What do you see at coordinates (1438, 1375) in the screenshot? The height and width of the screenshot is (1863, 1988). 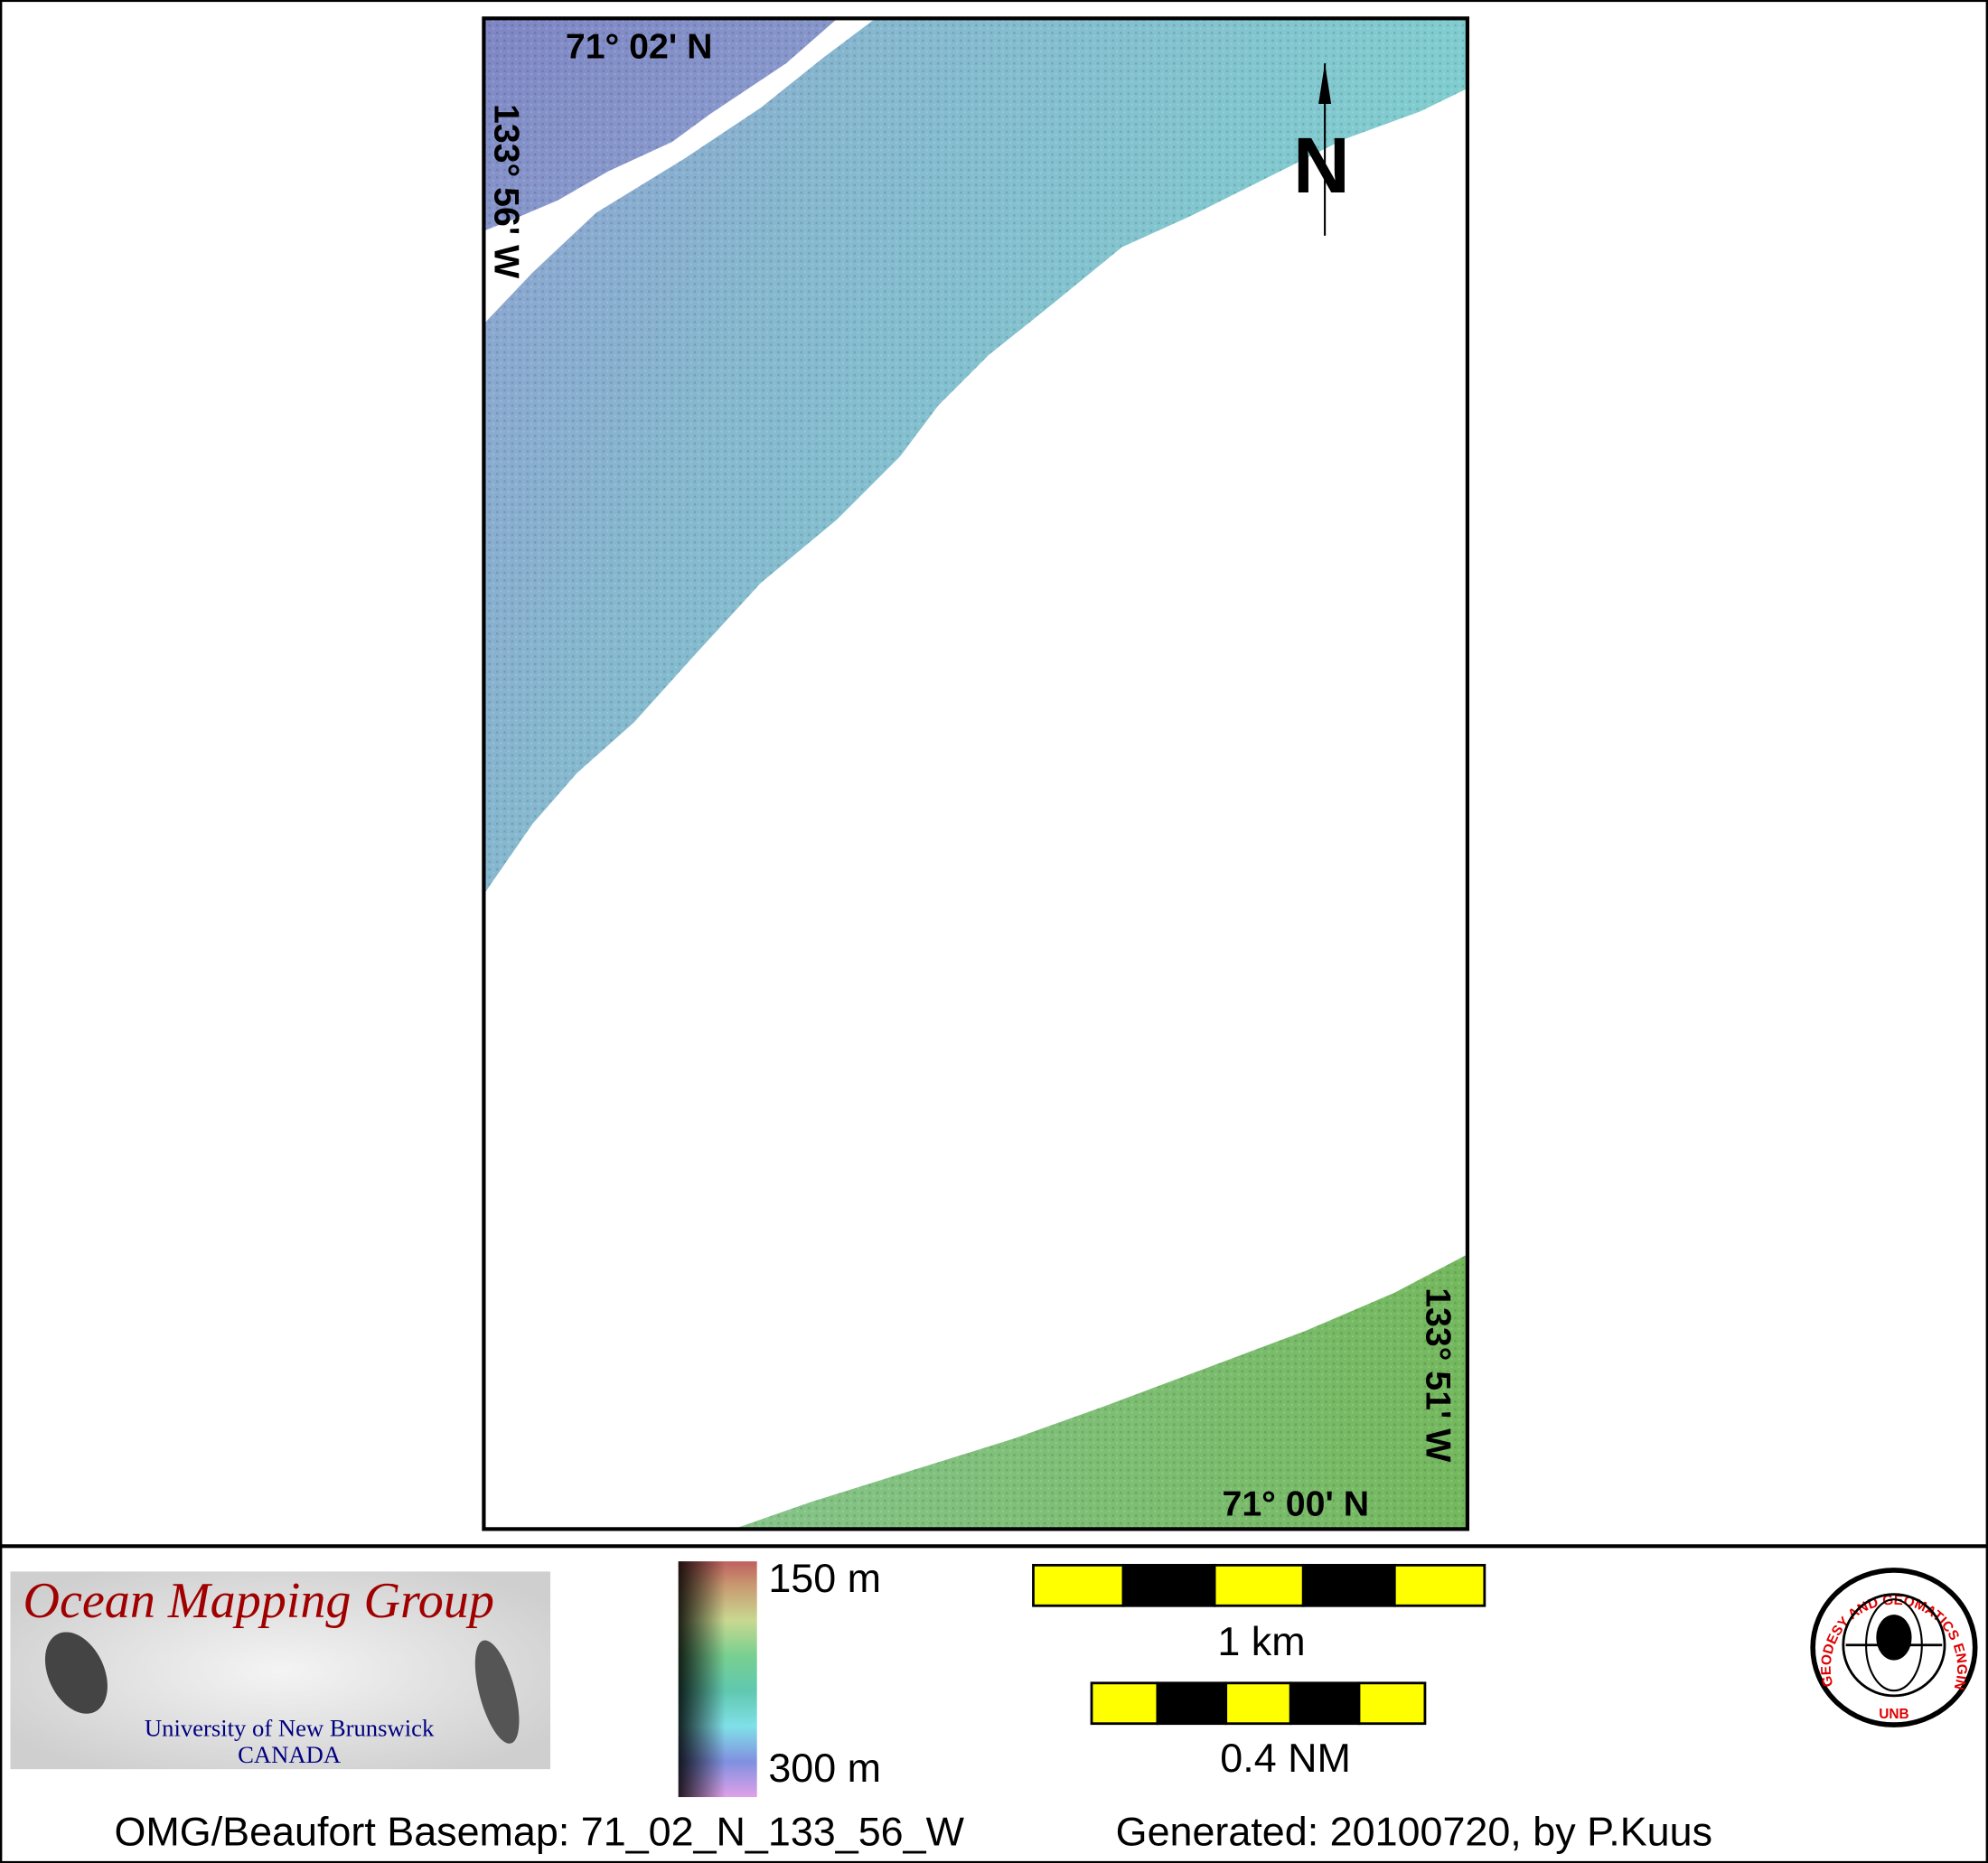 I see `lon-right-label: 133° 51' W` at bounding box center [1438, 1375].